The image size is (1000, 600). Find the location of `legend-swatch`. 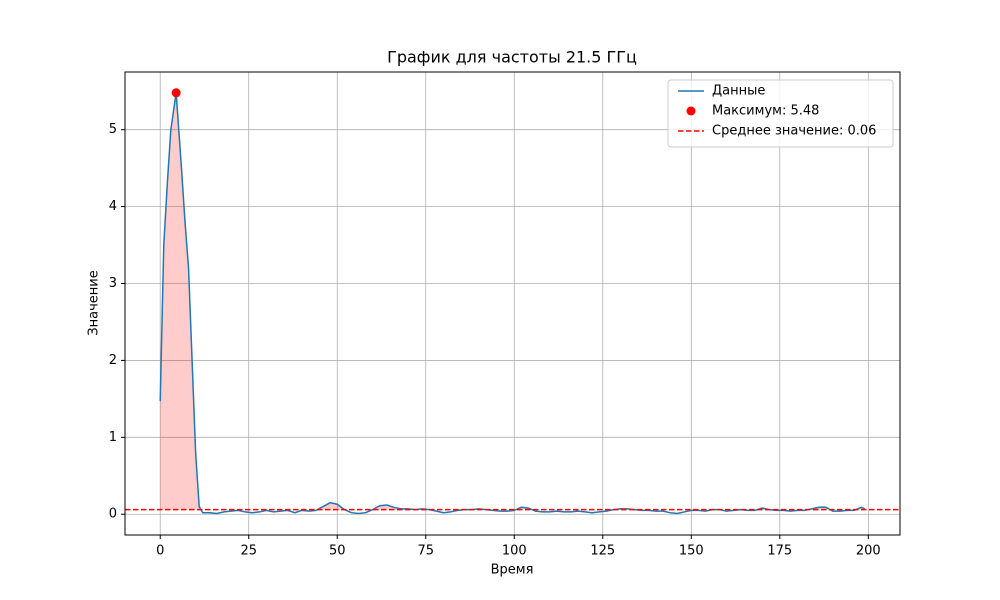

legend-swatch is located at coordinates (691, 111).